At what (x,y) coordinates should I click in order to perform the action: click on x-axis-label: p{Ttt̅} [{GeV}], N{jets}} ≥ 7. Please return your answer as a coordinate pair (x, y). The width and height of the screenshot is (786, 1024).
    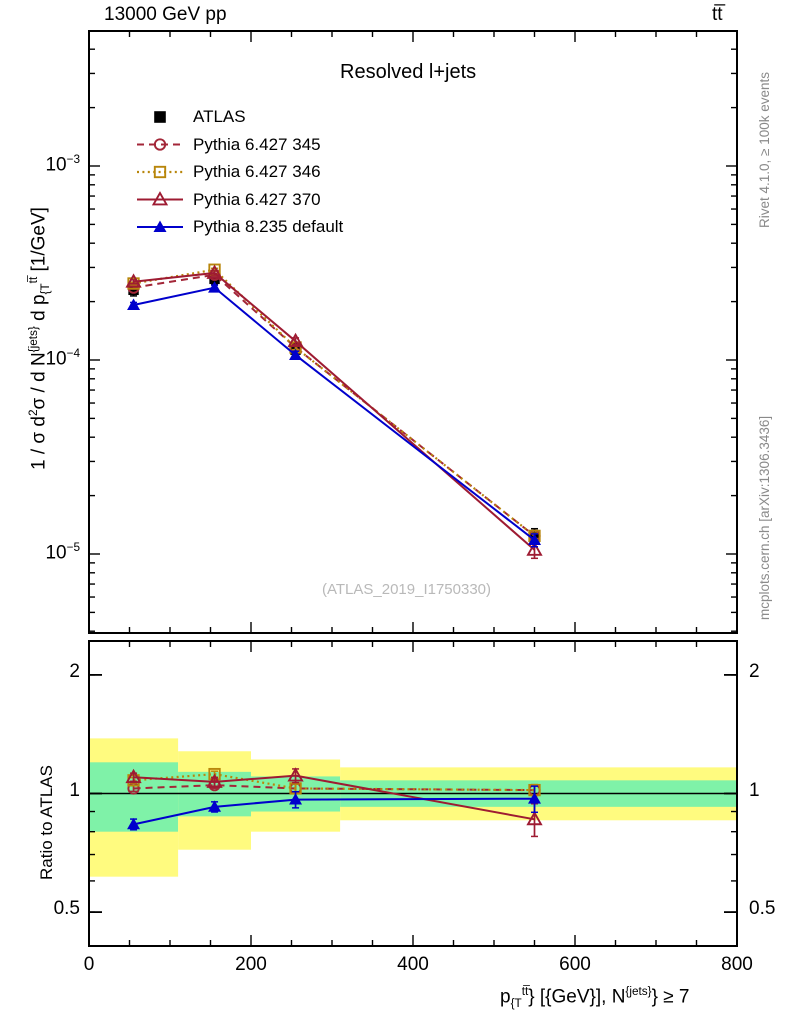
    Looking at the image, I should click on (595, 998).